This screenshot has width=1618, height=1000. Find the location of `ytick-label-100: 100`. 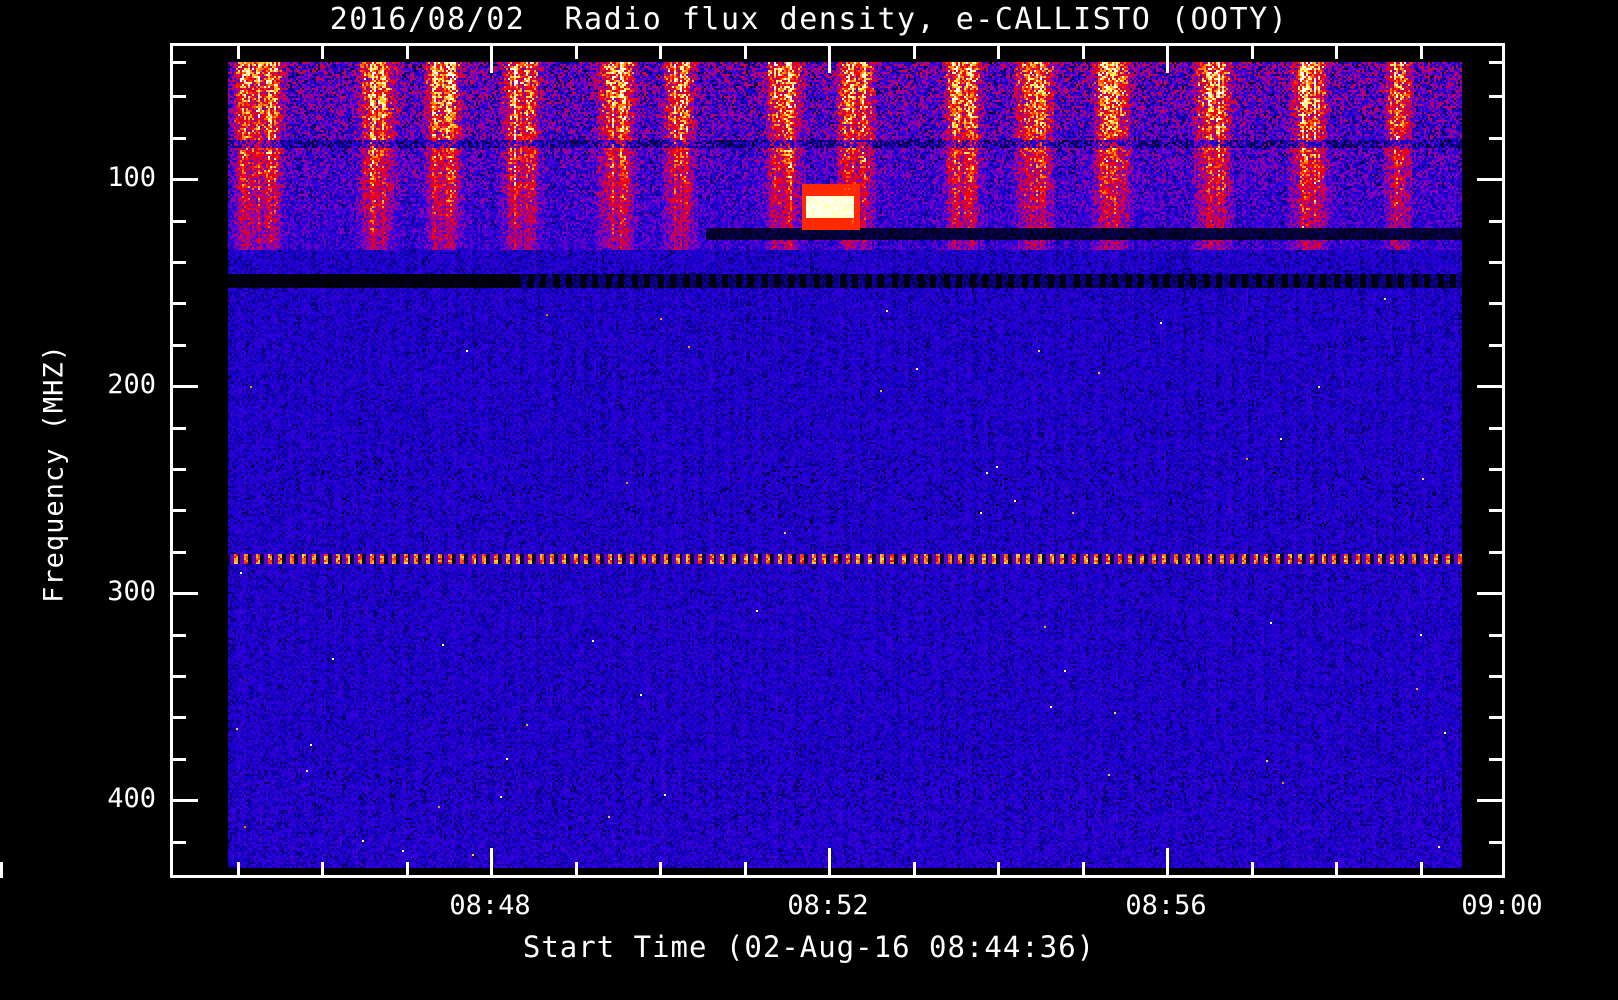

ytick-label-100: 100 is located at coordinates (131, 177).